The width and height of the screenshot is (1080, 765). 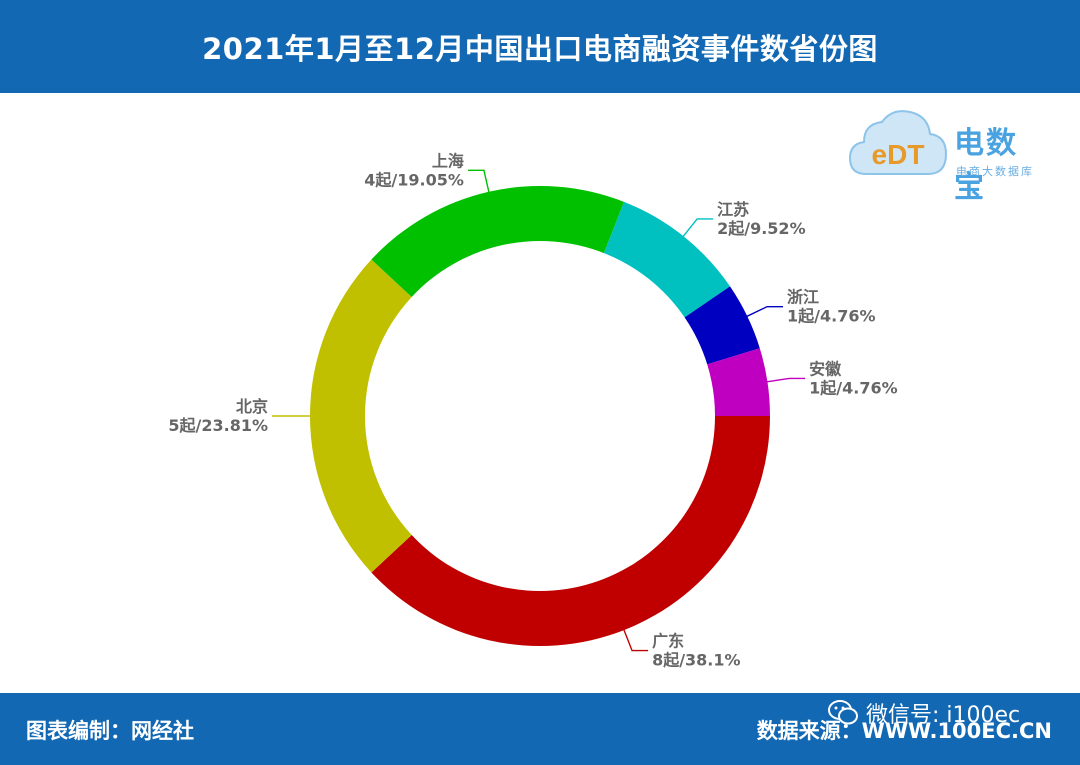 I want to click on slice-value-label-3: 2起/9.52%, so click(x=761, y=228).